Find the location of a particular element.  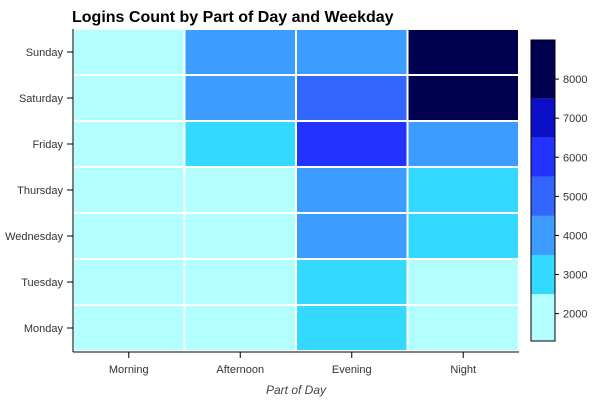

heatmap-cell-wednesday-night is located at coordinates (463, 236).